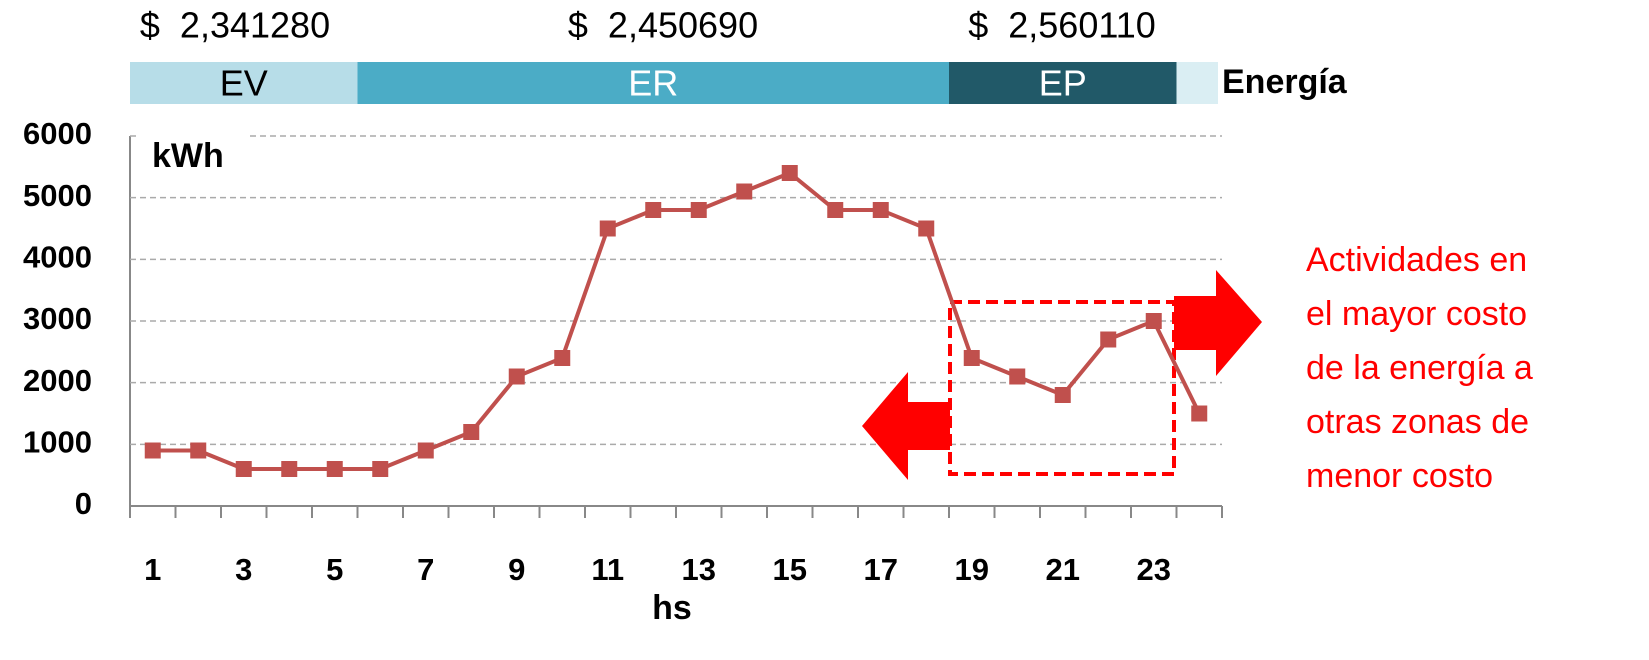 The height and width of the screenshot is (660, 1649). What do you see at coordinates (334, 569) in the screenshot?
I see `x-tick-label: 5` at bounding box center [334, 569].